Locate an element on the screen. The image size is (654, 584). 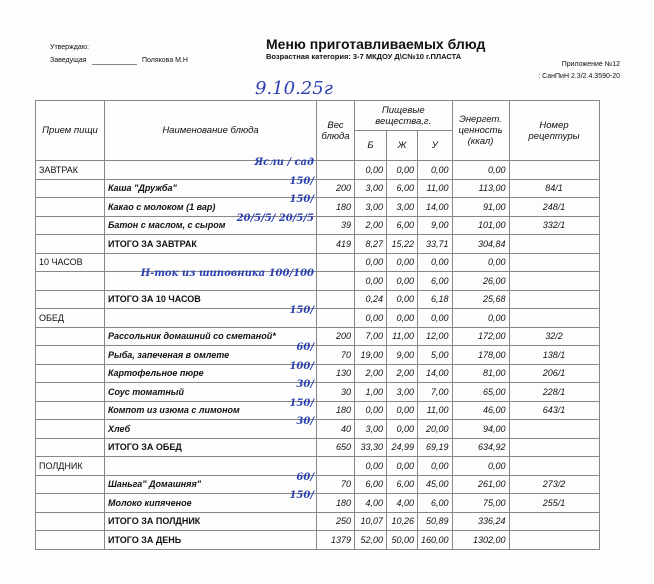
cell-meal: ЗАВТРАК is located at coordinates (70, 170).